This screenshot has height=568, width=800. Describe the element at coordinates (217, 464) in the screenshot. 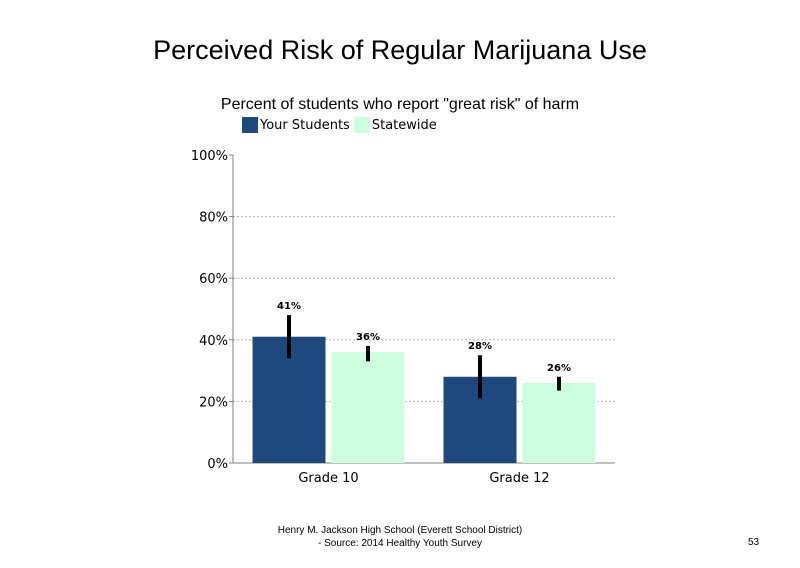

I see `y-tick-label: 0%` at that location.